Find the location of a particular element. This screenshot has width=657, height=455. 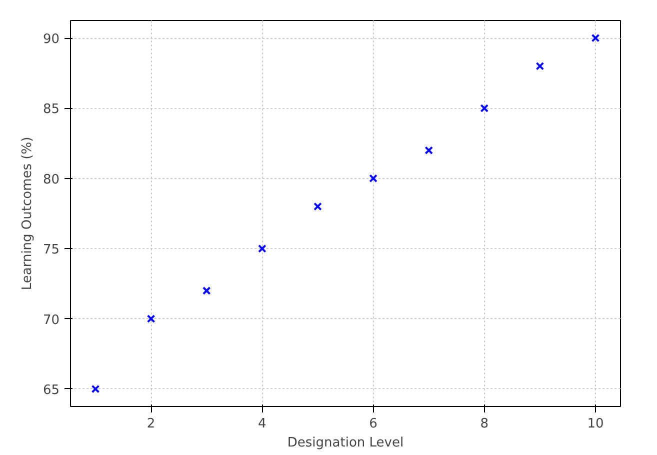

y-tick-label: 80 is located at coordinates (51, 180).